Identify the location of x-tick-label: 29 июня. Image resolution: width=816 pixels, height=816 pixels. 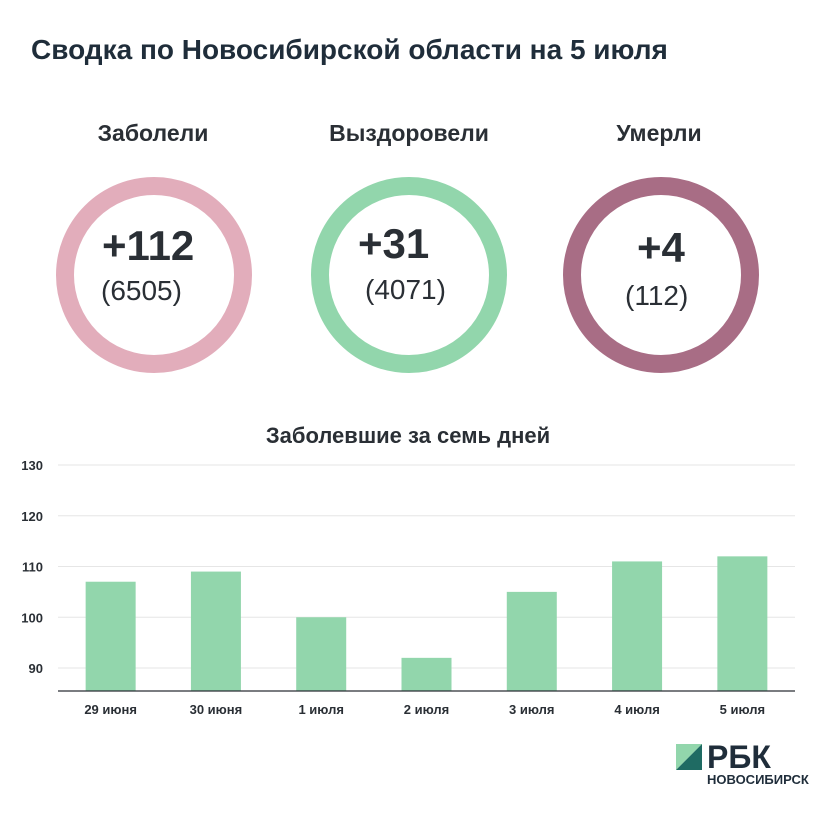
(110, 709).